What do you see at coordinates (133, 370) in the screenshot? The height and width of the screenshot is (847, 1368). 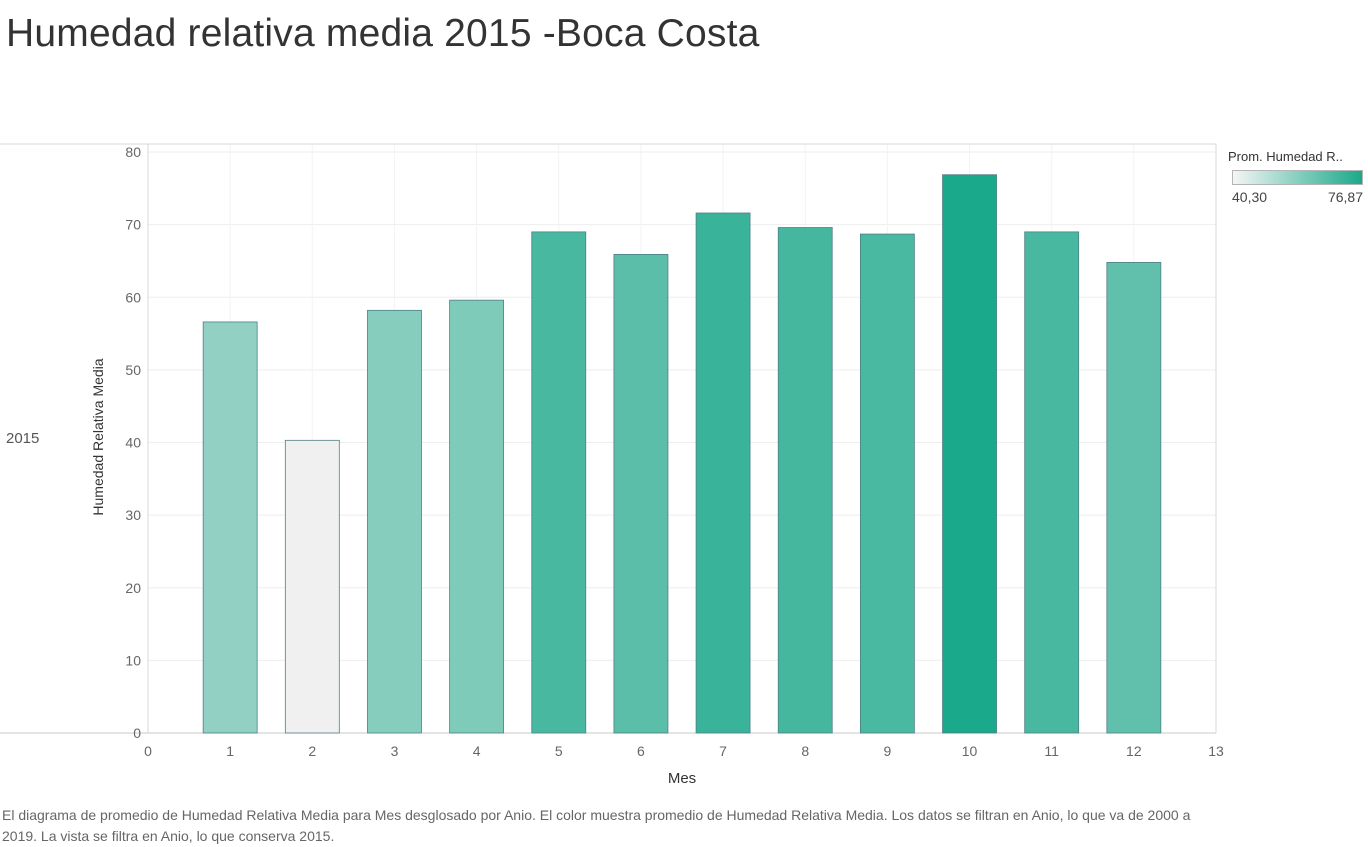 I see `y-tick-label: 50` at bounding box center [133, 370].